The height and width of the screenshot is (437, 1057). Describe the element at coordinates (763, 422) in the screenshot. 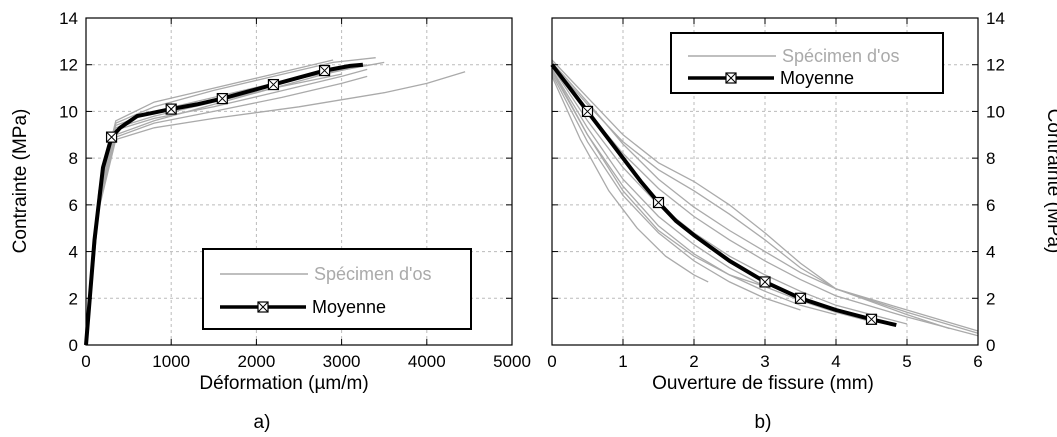

I see `panel-label: b)` at that location.